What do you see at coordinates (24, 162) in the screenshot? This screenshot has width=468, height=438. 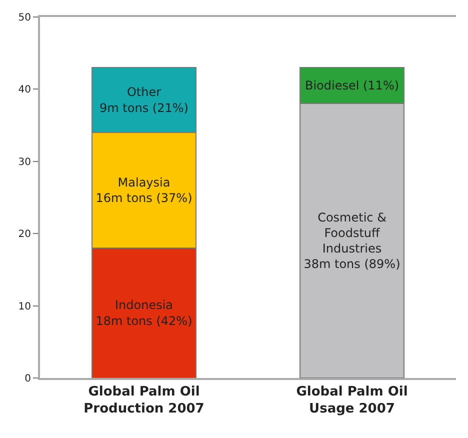 I see `y-tick-label: 30` at bounding box center [24, 162].